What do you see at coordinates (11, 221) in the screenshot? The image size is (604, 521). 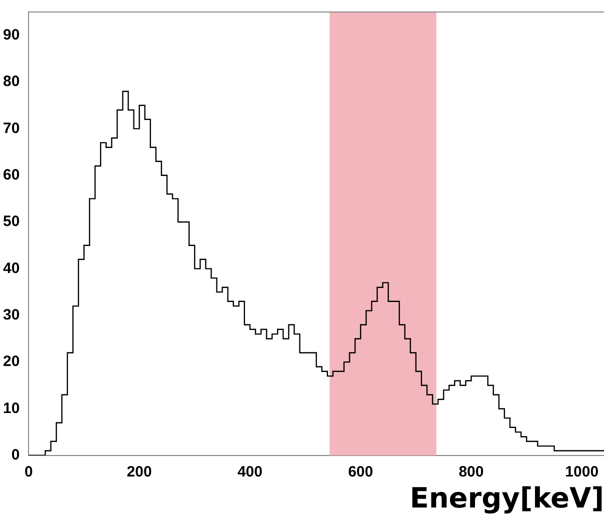 I see `y-tick-label: 50` at bounding box center [11, 221].